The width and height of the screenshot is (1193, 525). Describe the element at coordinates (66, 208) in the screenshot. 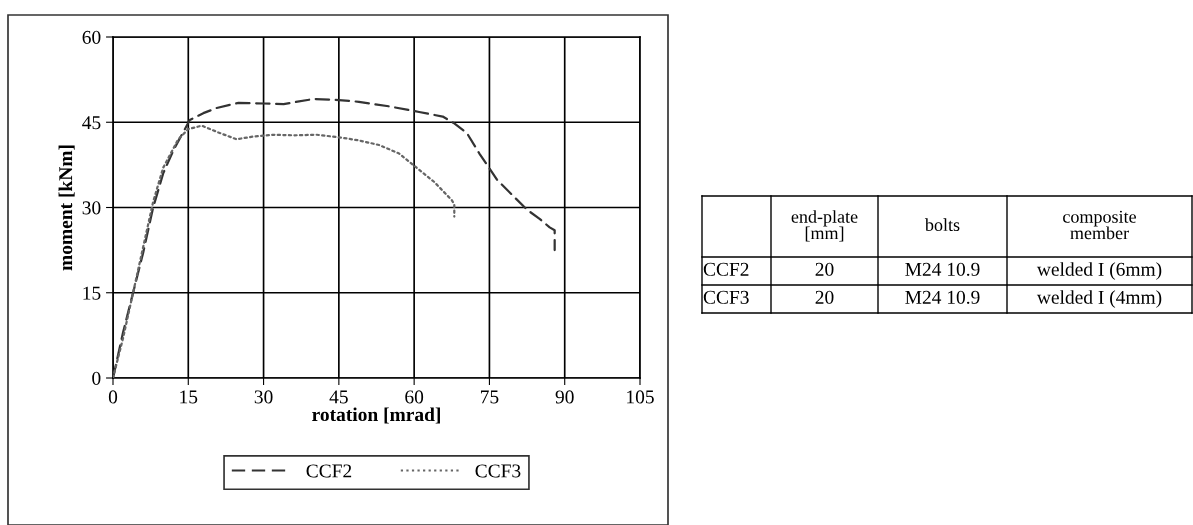

I see `y-axis-title: moment [kNm]` at that location.